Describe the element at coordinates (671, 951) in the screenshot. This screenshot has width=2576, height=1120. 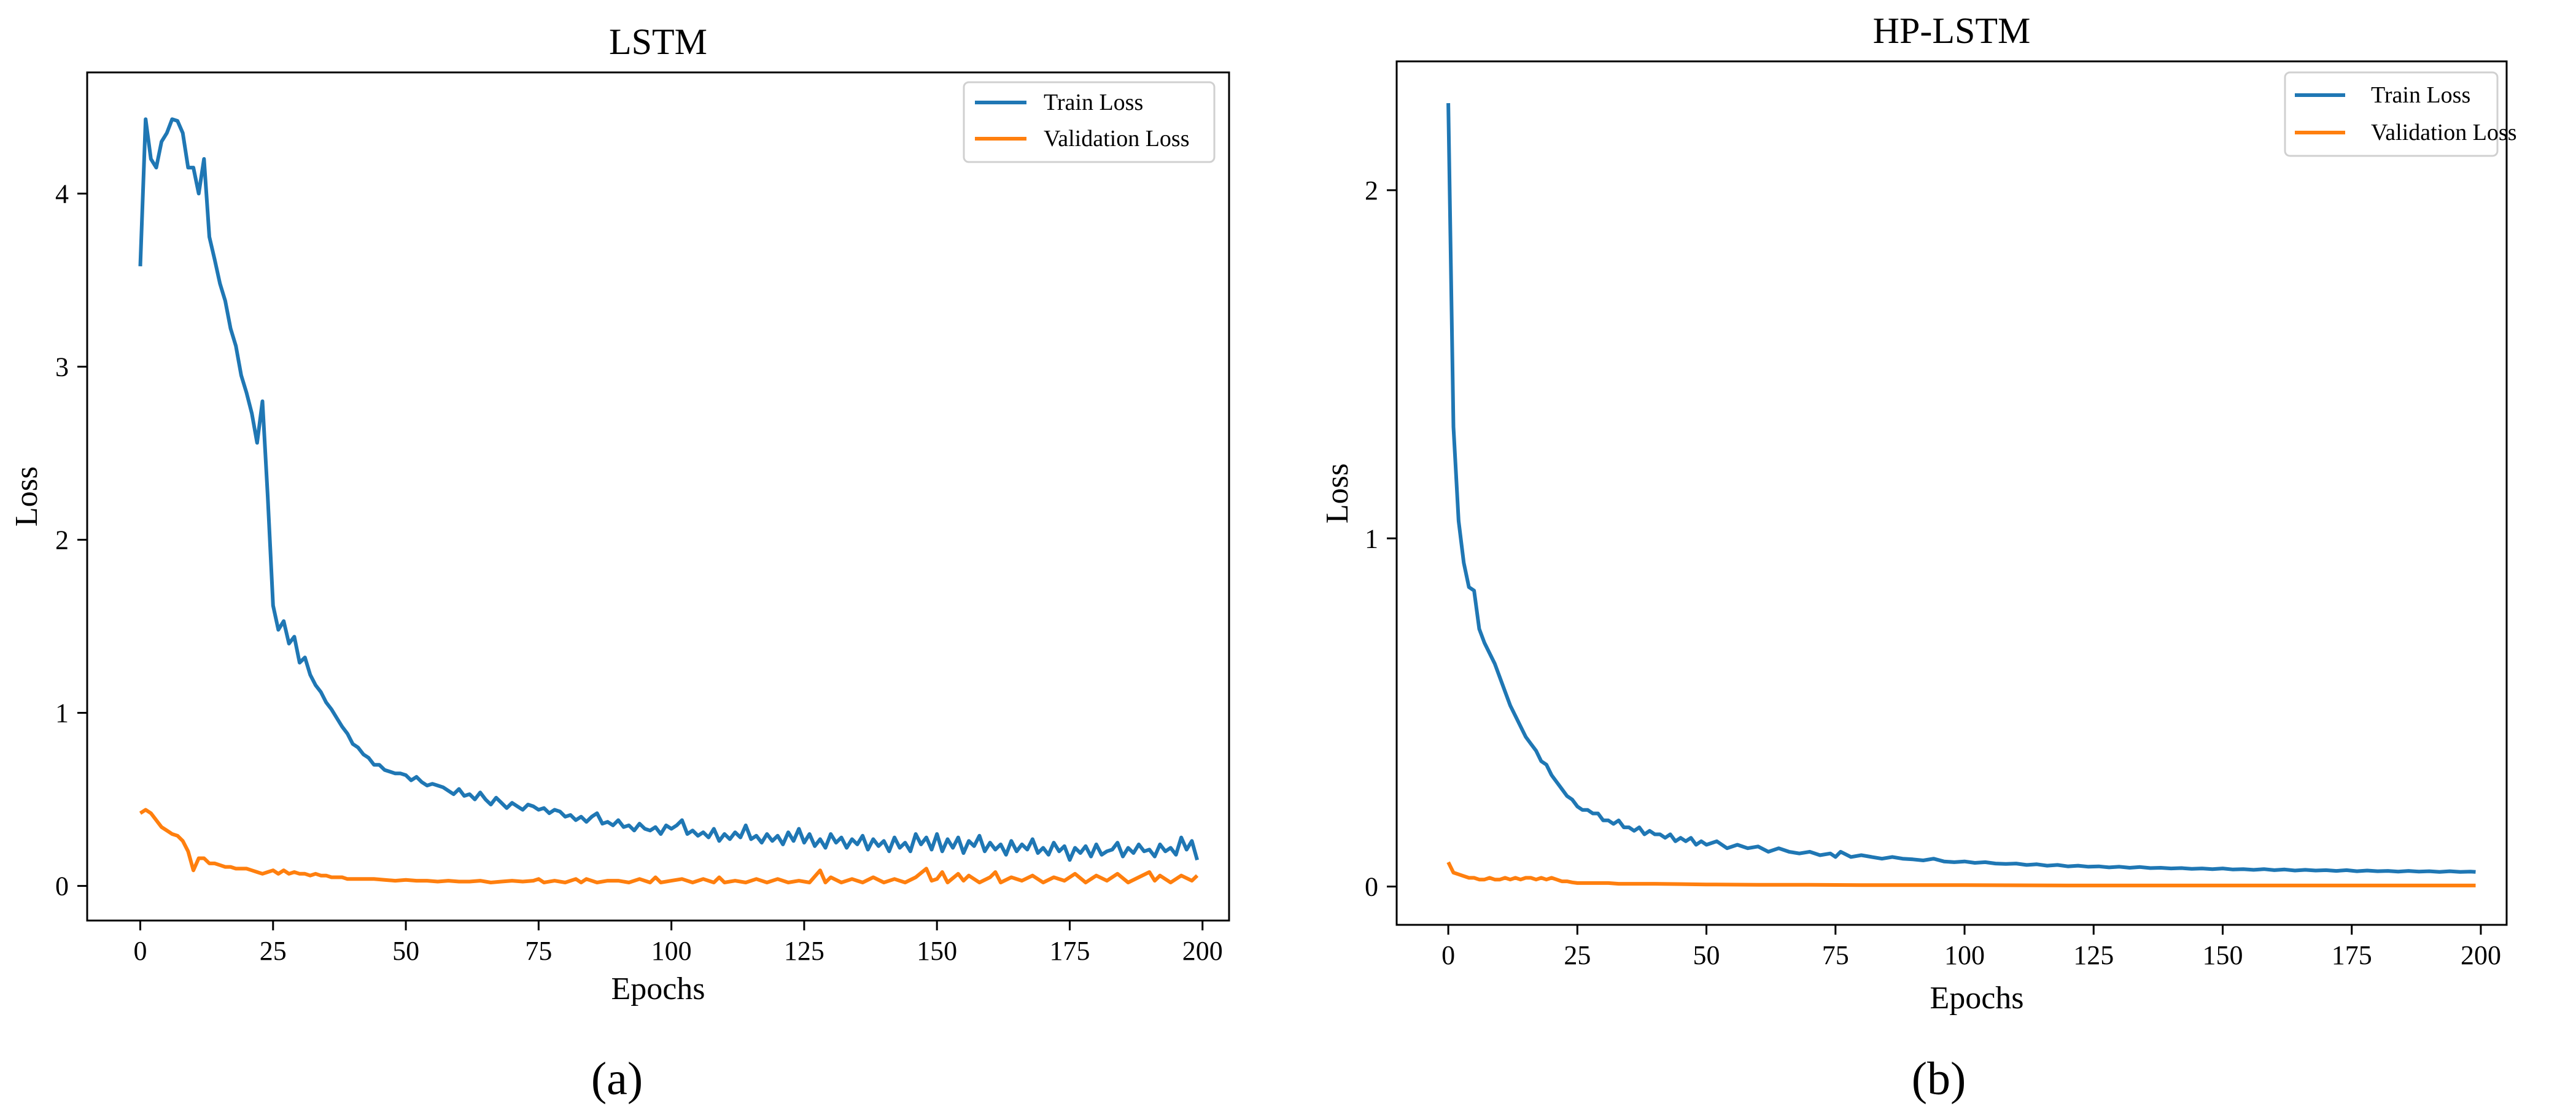
I see `x-tick-label-a: 100` at that location.